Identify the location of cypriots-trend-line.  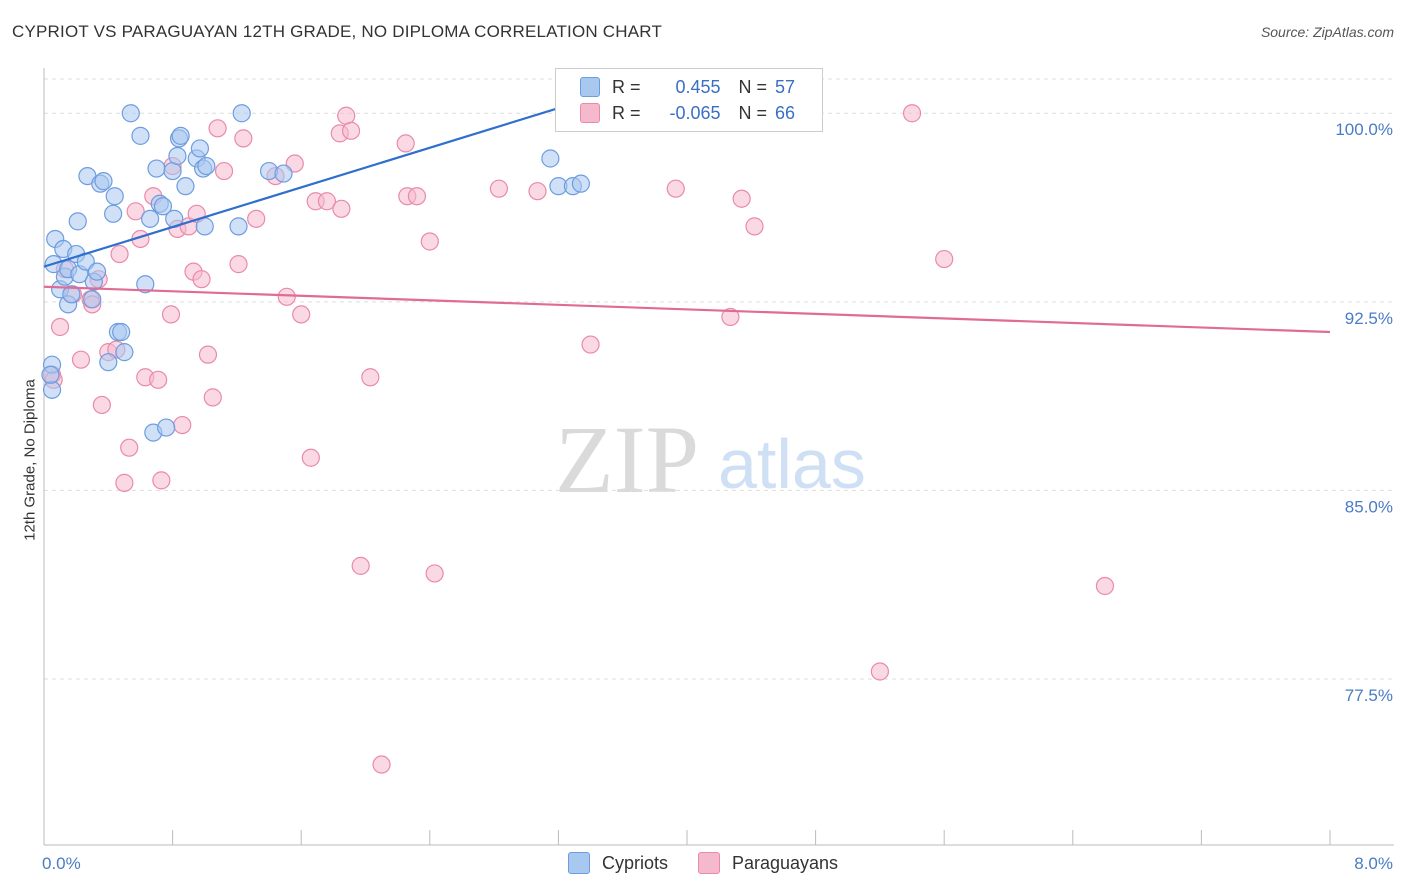
(309, 185).